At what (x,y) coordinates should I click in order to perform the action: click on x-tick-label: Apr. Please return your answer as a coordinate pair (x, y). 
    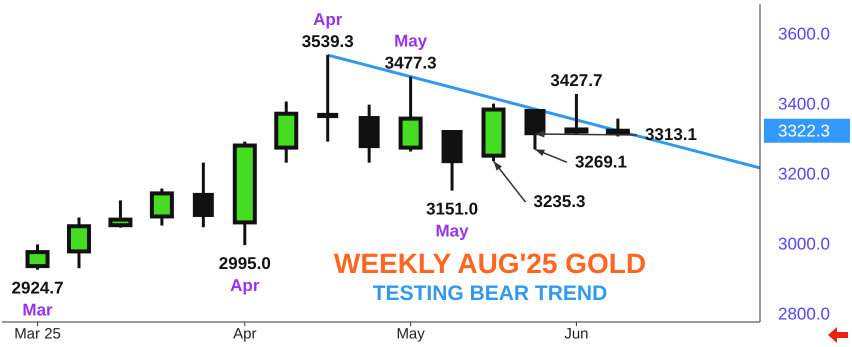
    Looking at the image, I should click on (244, 334).